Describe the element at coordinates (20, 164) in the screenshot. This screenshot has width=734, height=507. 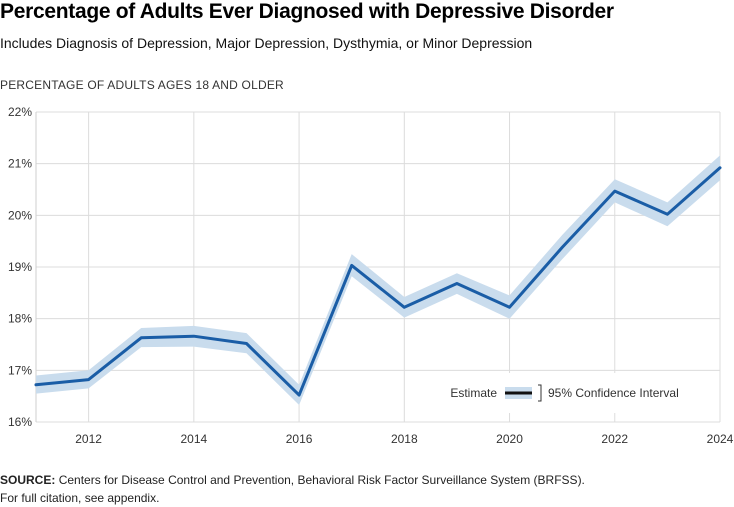
I see `y-tick-label: 21%` at that location.